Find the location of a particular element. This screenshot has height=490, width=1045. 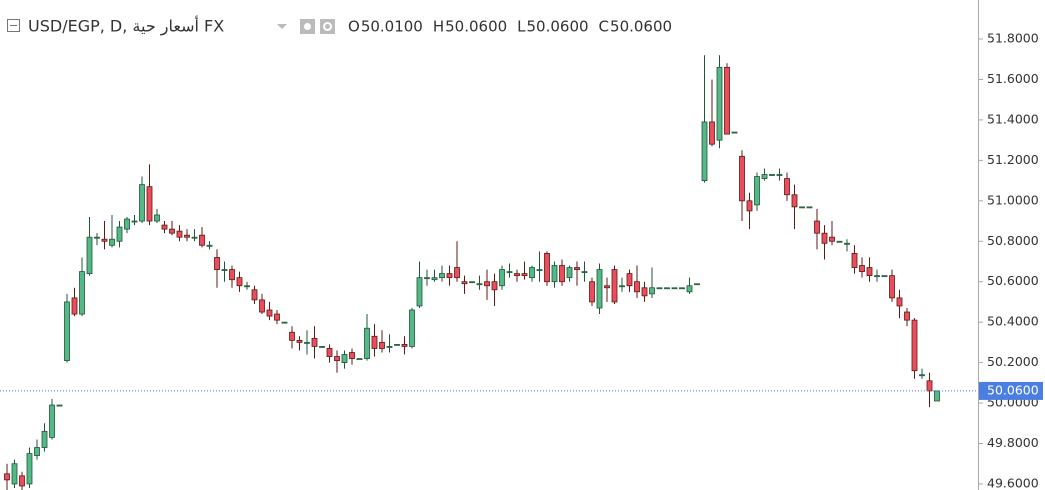

y-tick-label: 49.8000 is located at coordinates (1013, 442).